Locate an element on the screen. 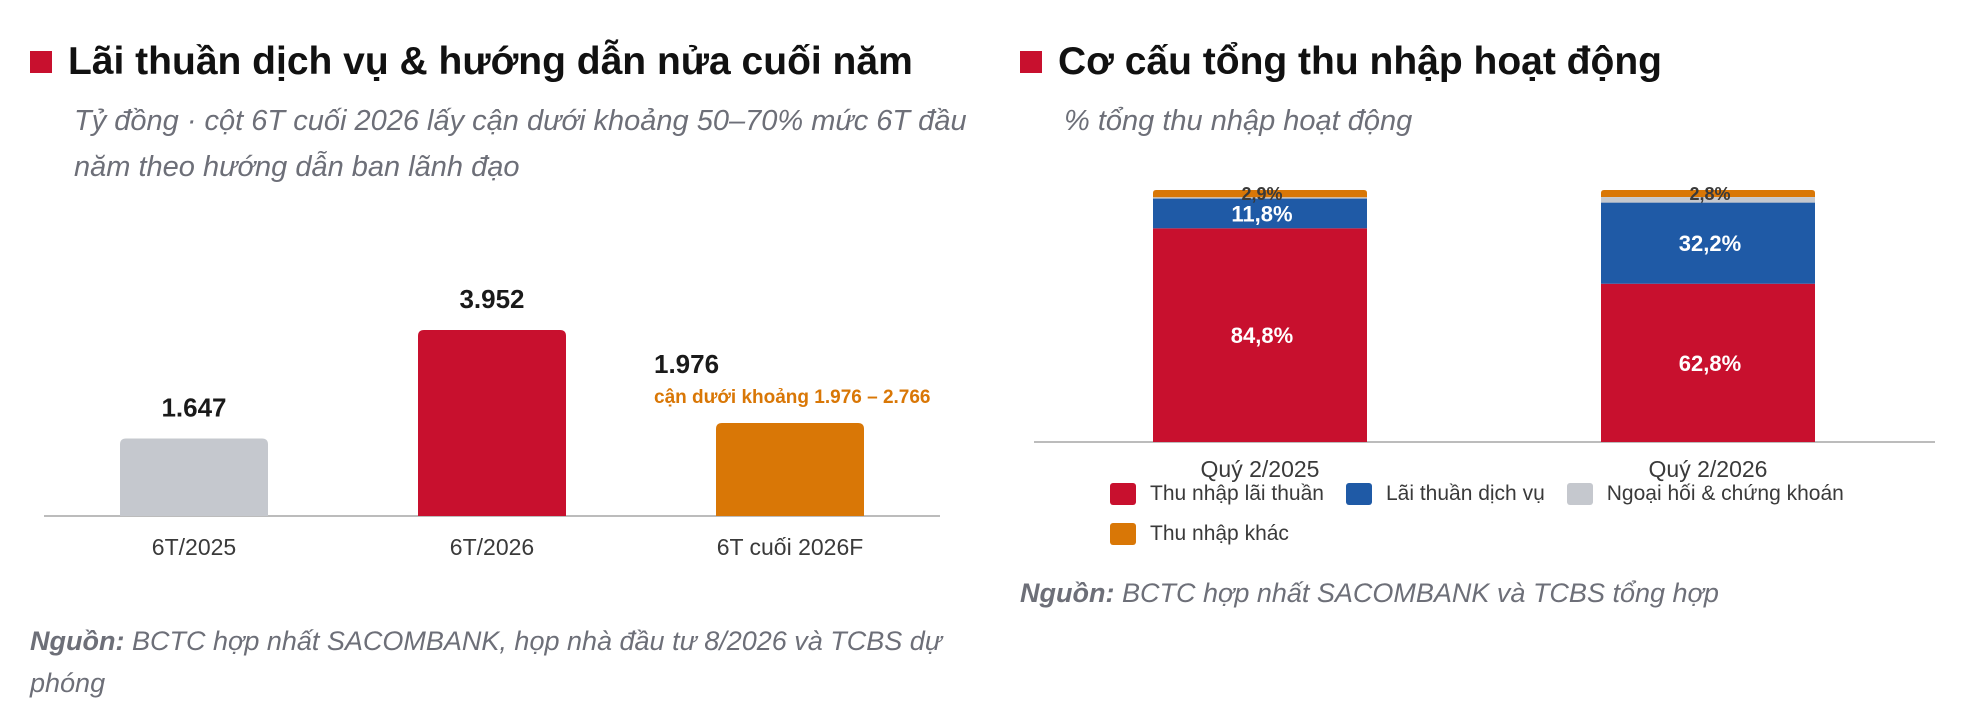 Image resolution: width=1968 pixels, height=720 pixels. legend-label: Ngoại hối & chứng khoán is located at coordinates (1725, 493).